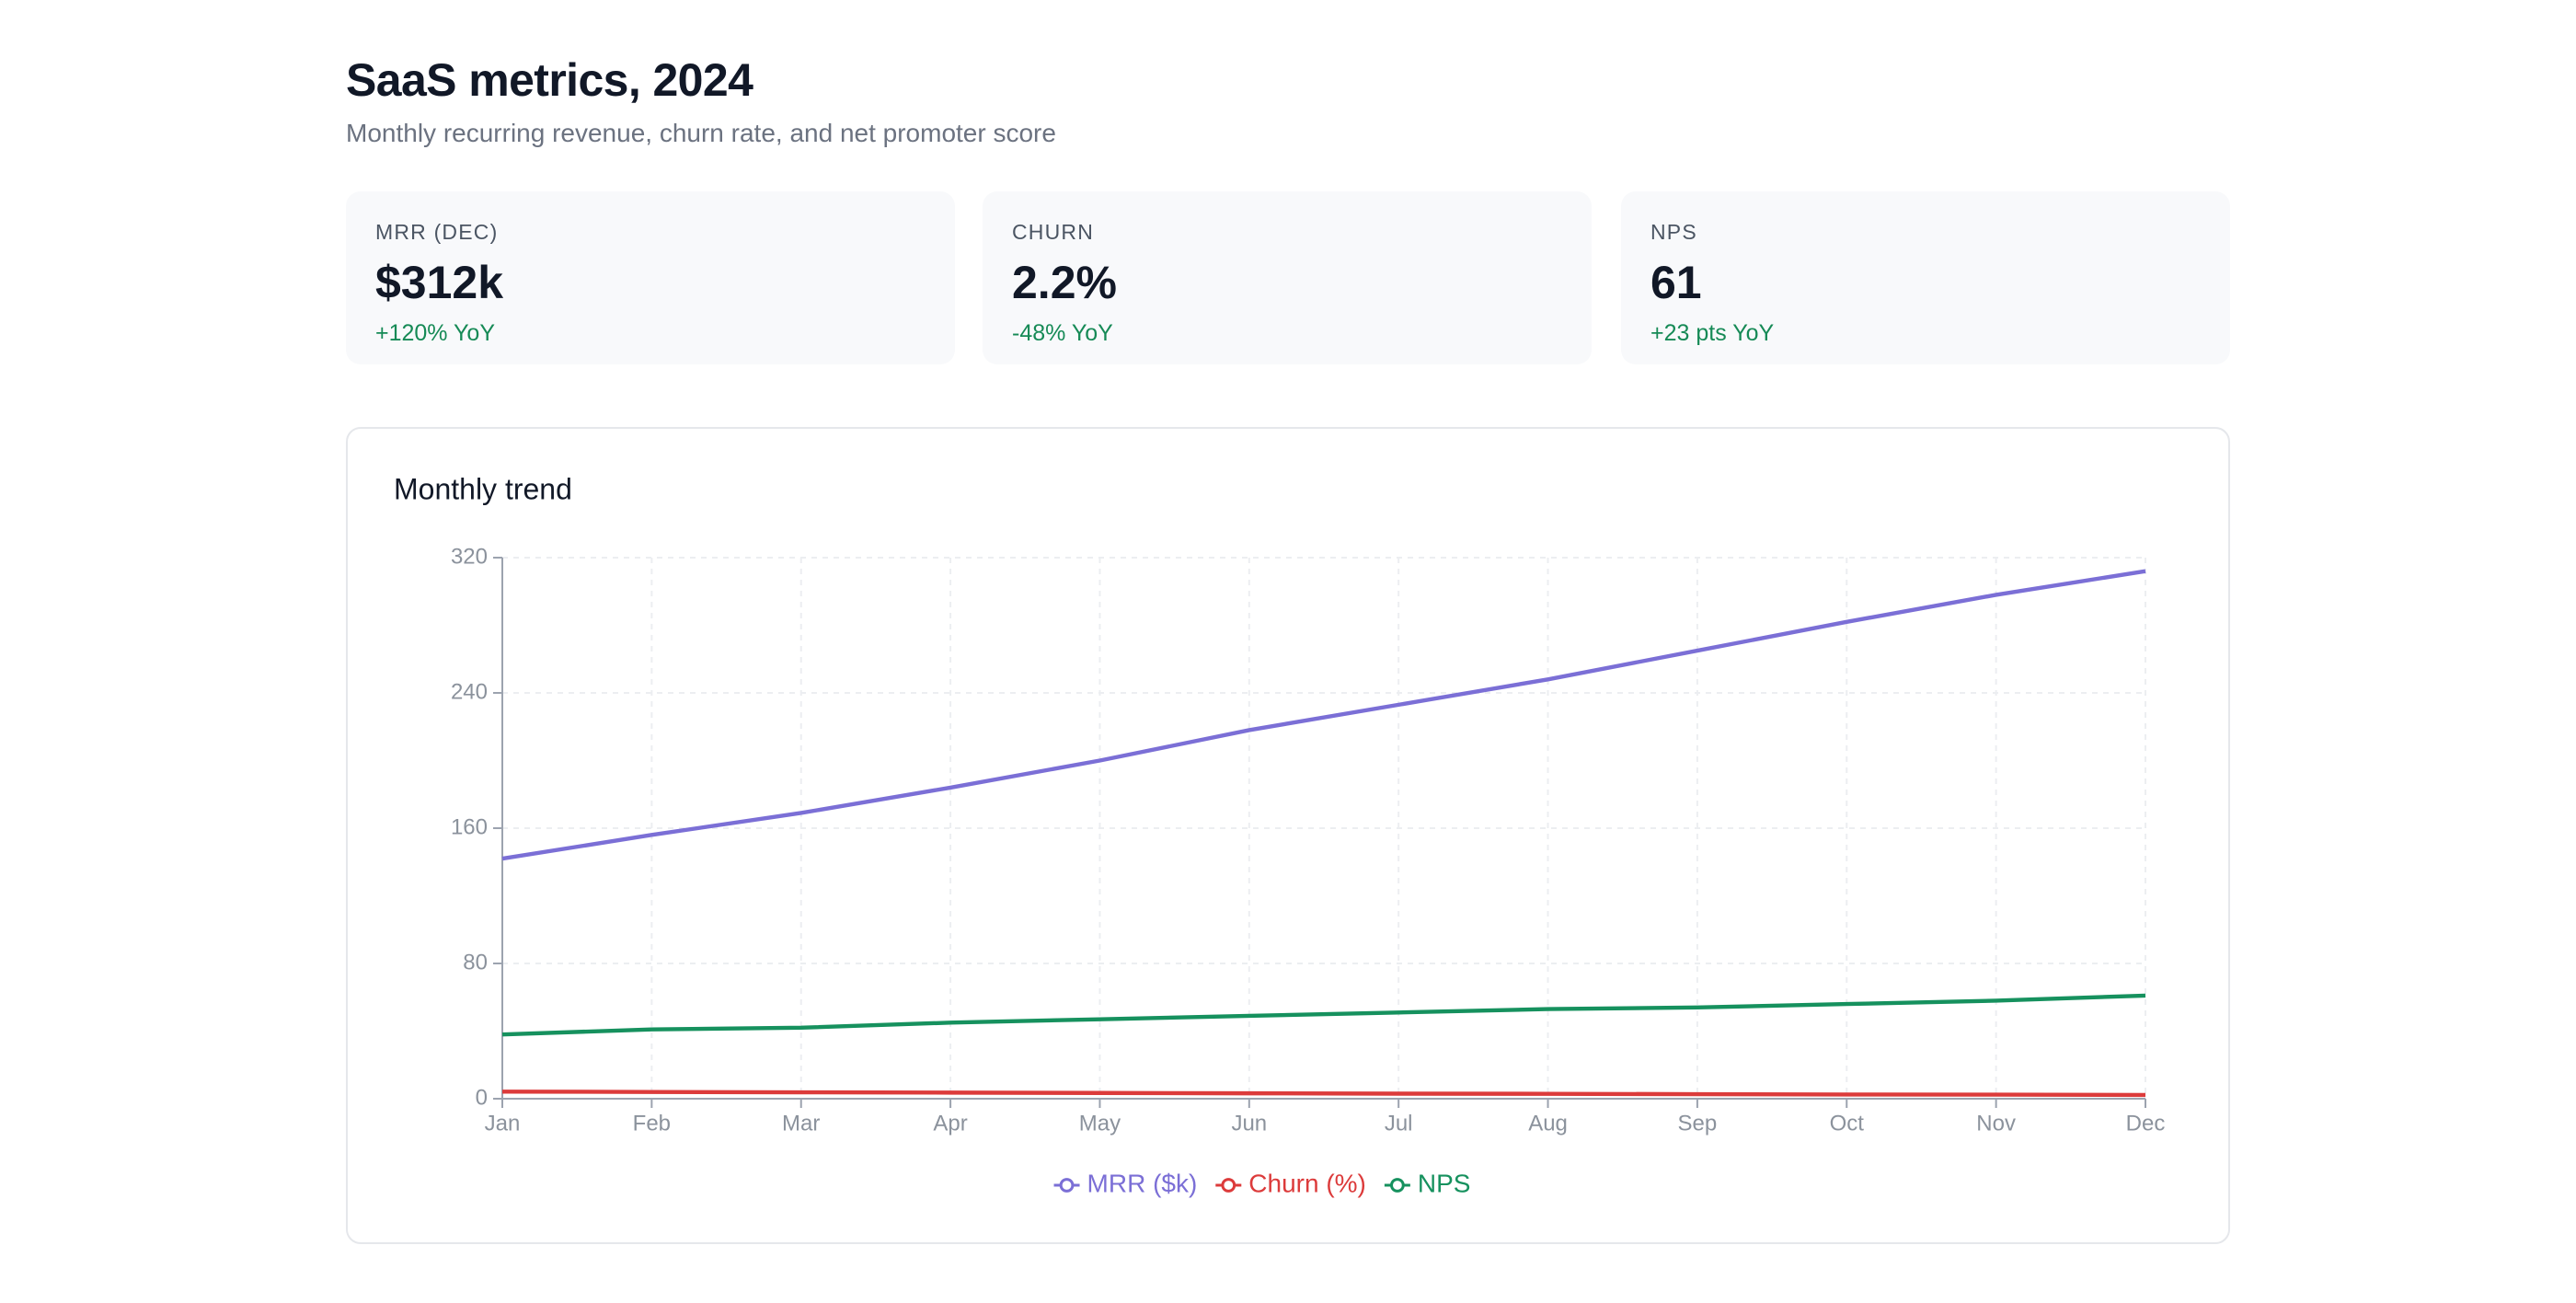 The image size is (2576, 1303). Describe the element at coordinates (1064, 284) in the screenshot. I see `kpi-value: 2.2%` at that location.